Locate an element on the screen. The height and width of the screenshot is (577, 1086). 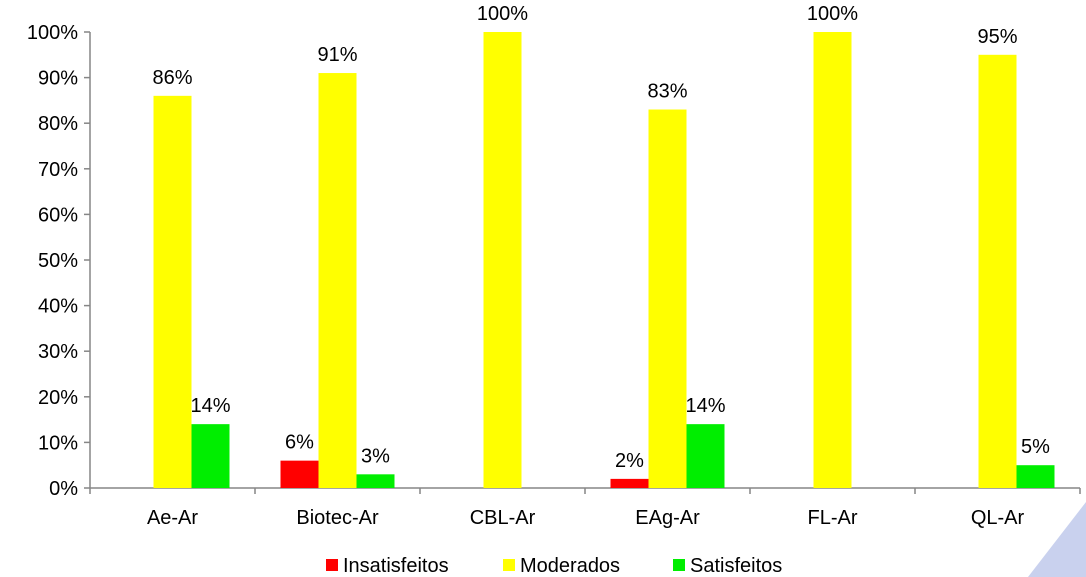
y-tick-label: 60% is located at coordinates (58, 215).